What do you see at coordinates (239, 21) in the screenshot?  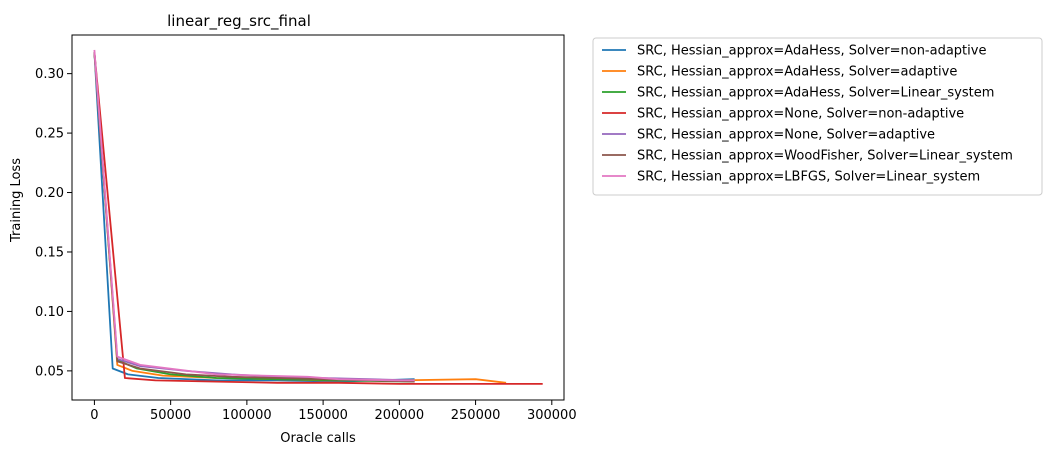 I see `chart-title: linear_reg_src_final` at bounding box center [239, 21].